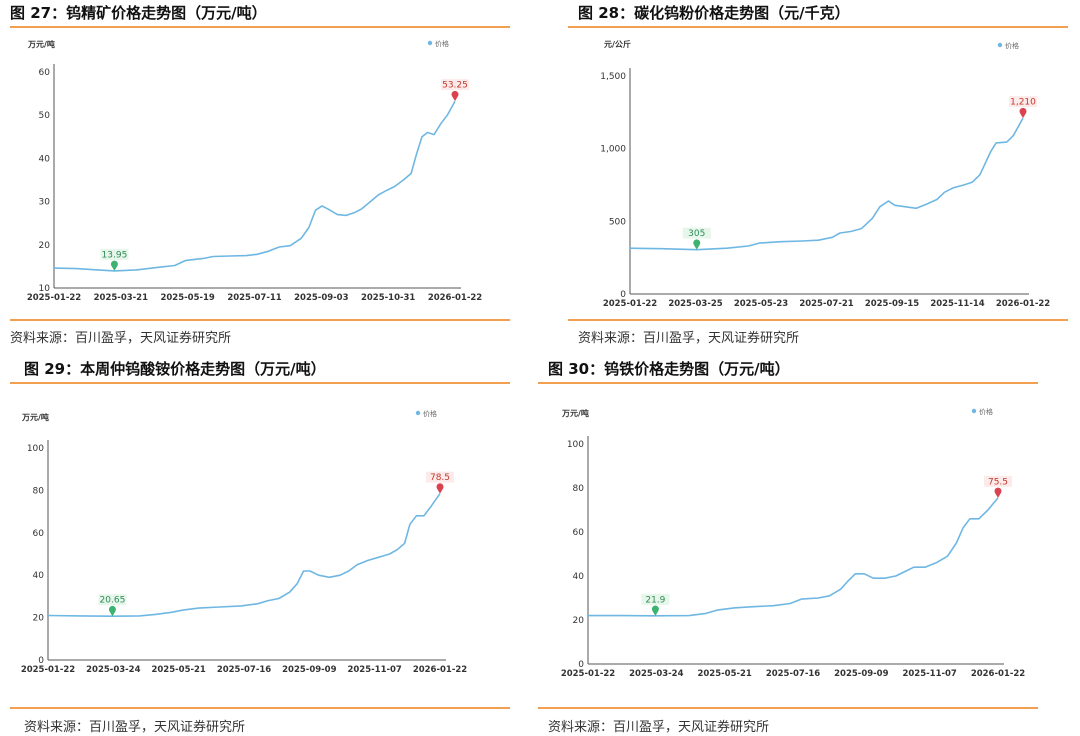 The image size is (1080, 736). Describe the element at coordinates (321, 298) in the screenshot. I see `x-tick-label: 2025-09-03` at that location.